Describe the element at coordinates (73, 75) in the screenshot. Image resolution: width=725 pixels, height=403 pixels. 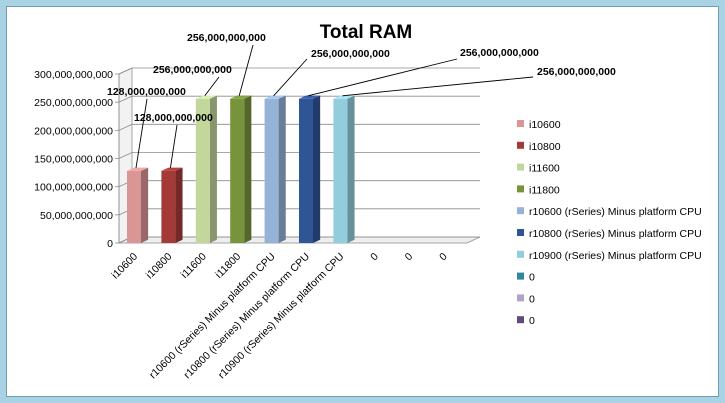
I see `y-tick-label: 300,000,000,000` at that location.